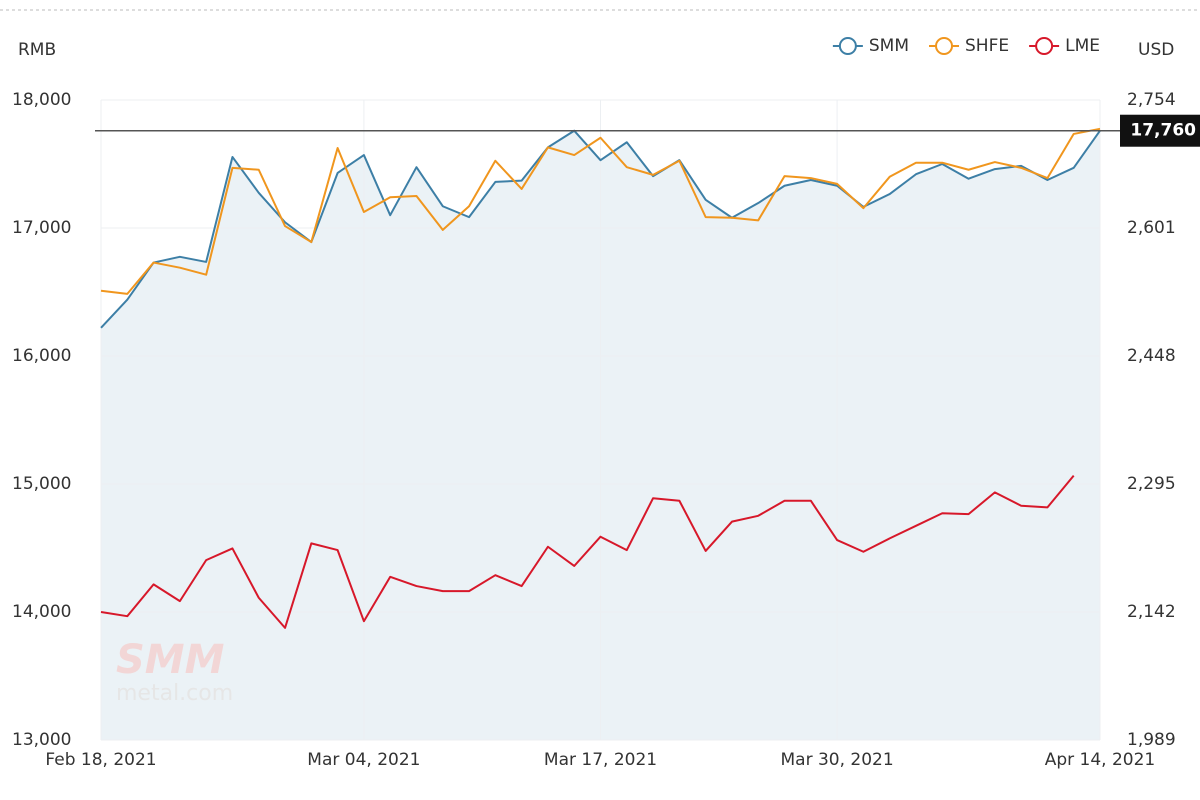  What do you see at coordinates (1151, 228) in the screenshot?
I see `y2-tick-label: 2,601` at bounding box center [1151, 228].